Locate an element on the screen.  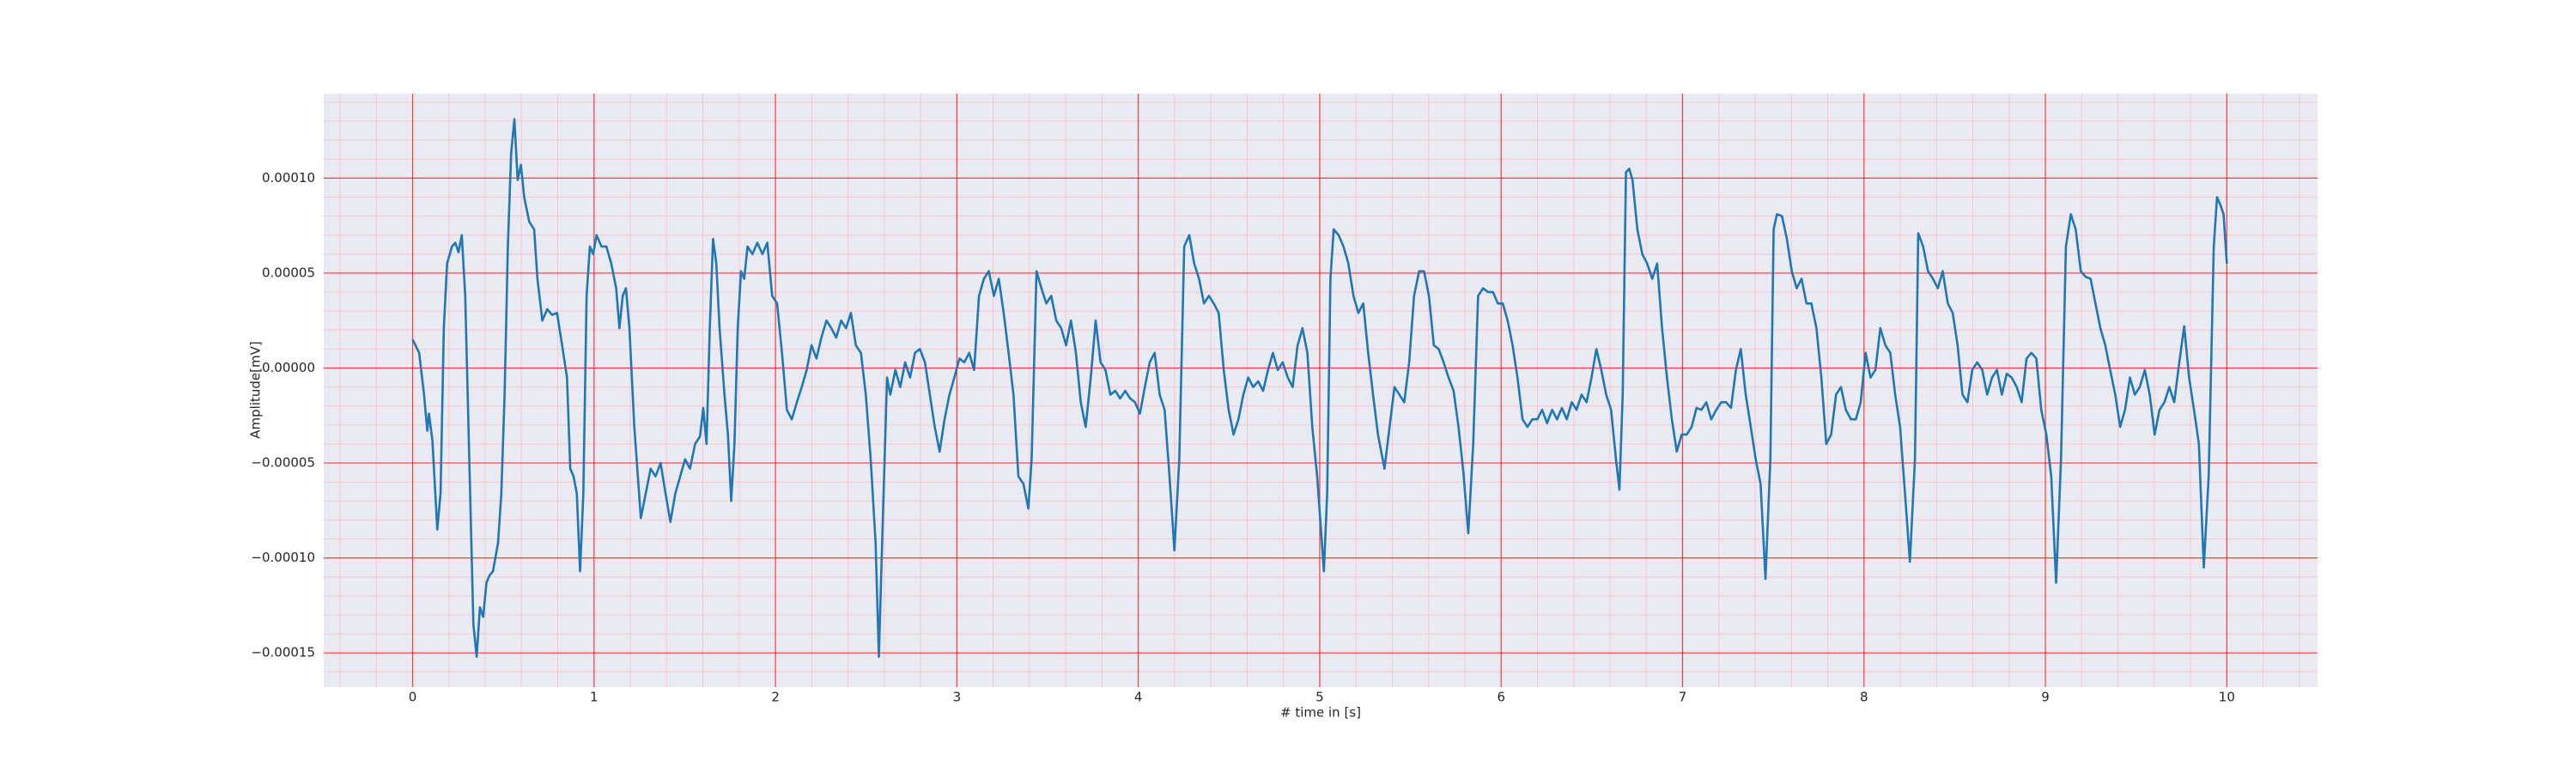
y-tick-label: −0.00015 is located at coordinates (283, 652).